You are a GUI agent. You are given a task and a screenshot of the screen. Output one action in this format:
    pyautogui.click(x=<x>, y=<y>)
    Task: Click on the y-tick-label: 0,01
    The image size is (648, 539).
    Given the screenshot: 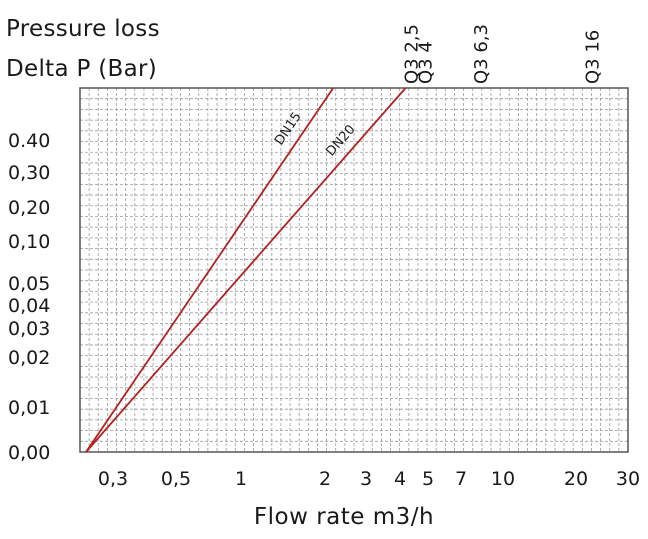 What is the action you would take?
    pyautogui.click(x=29, y=408)
    